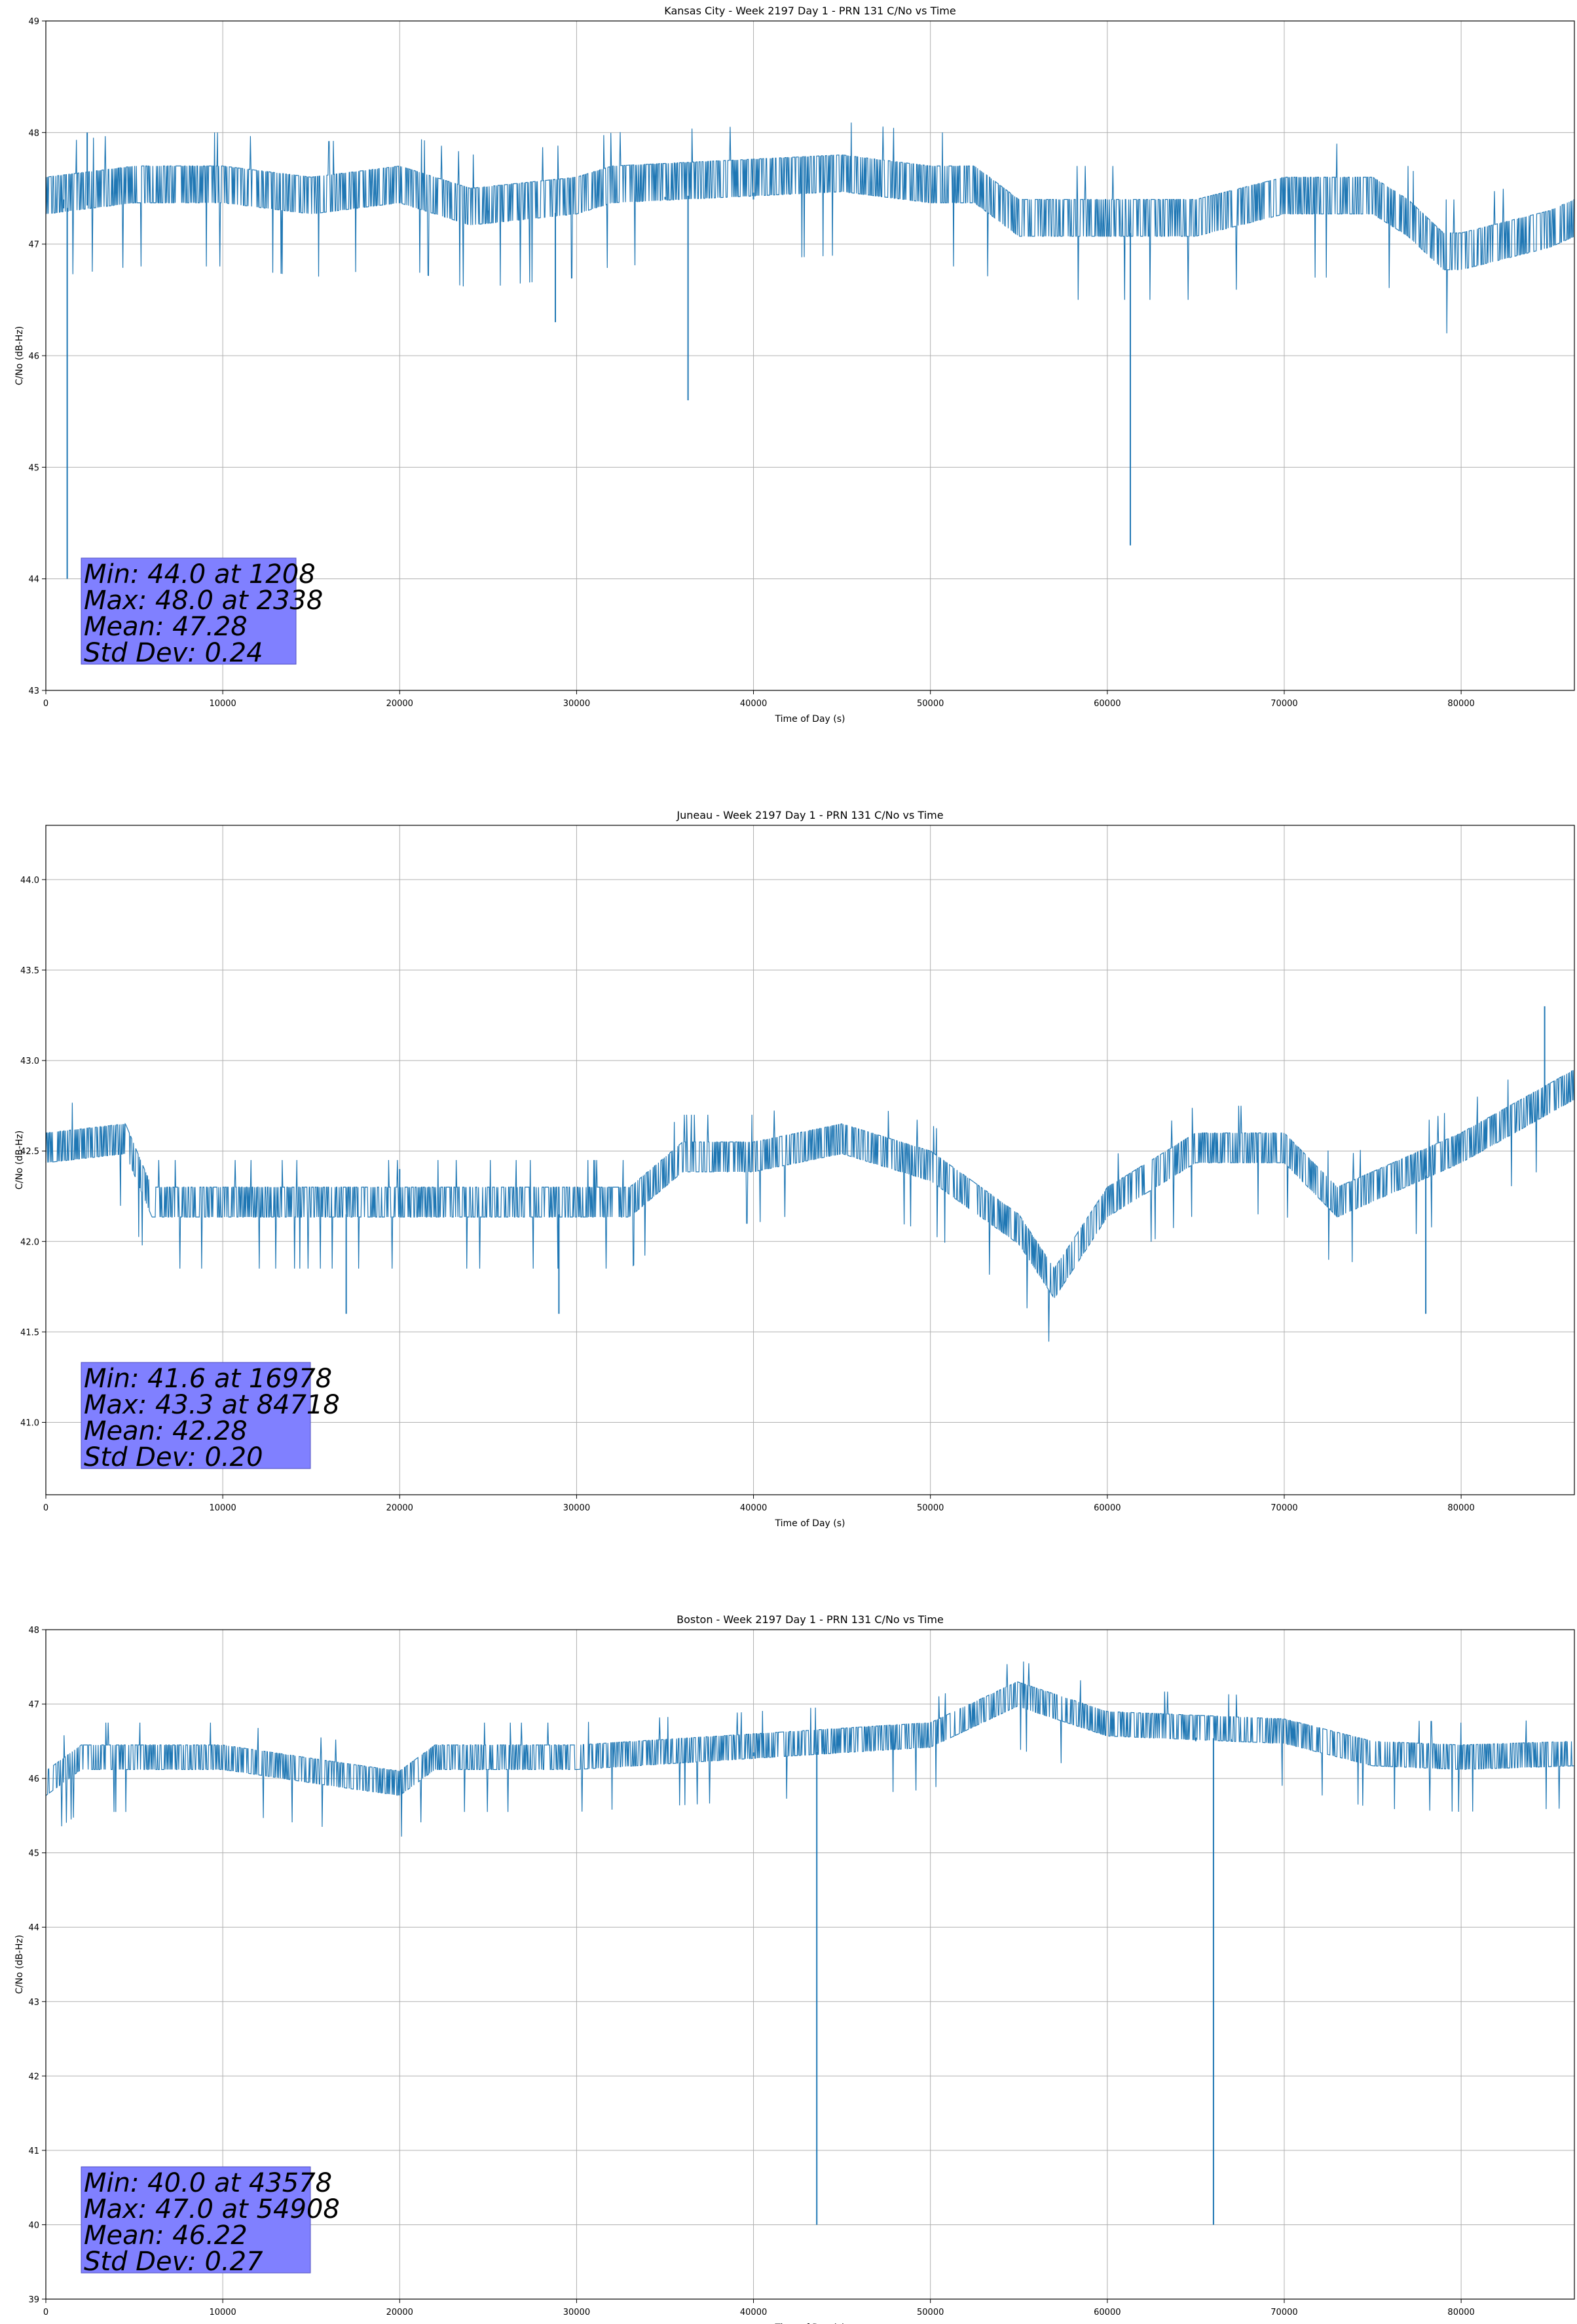  I want to click on y-tick-label: 43.0, so click(29, 1061).